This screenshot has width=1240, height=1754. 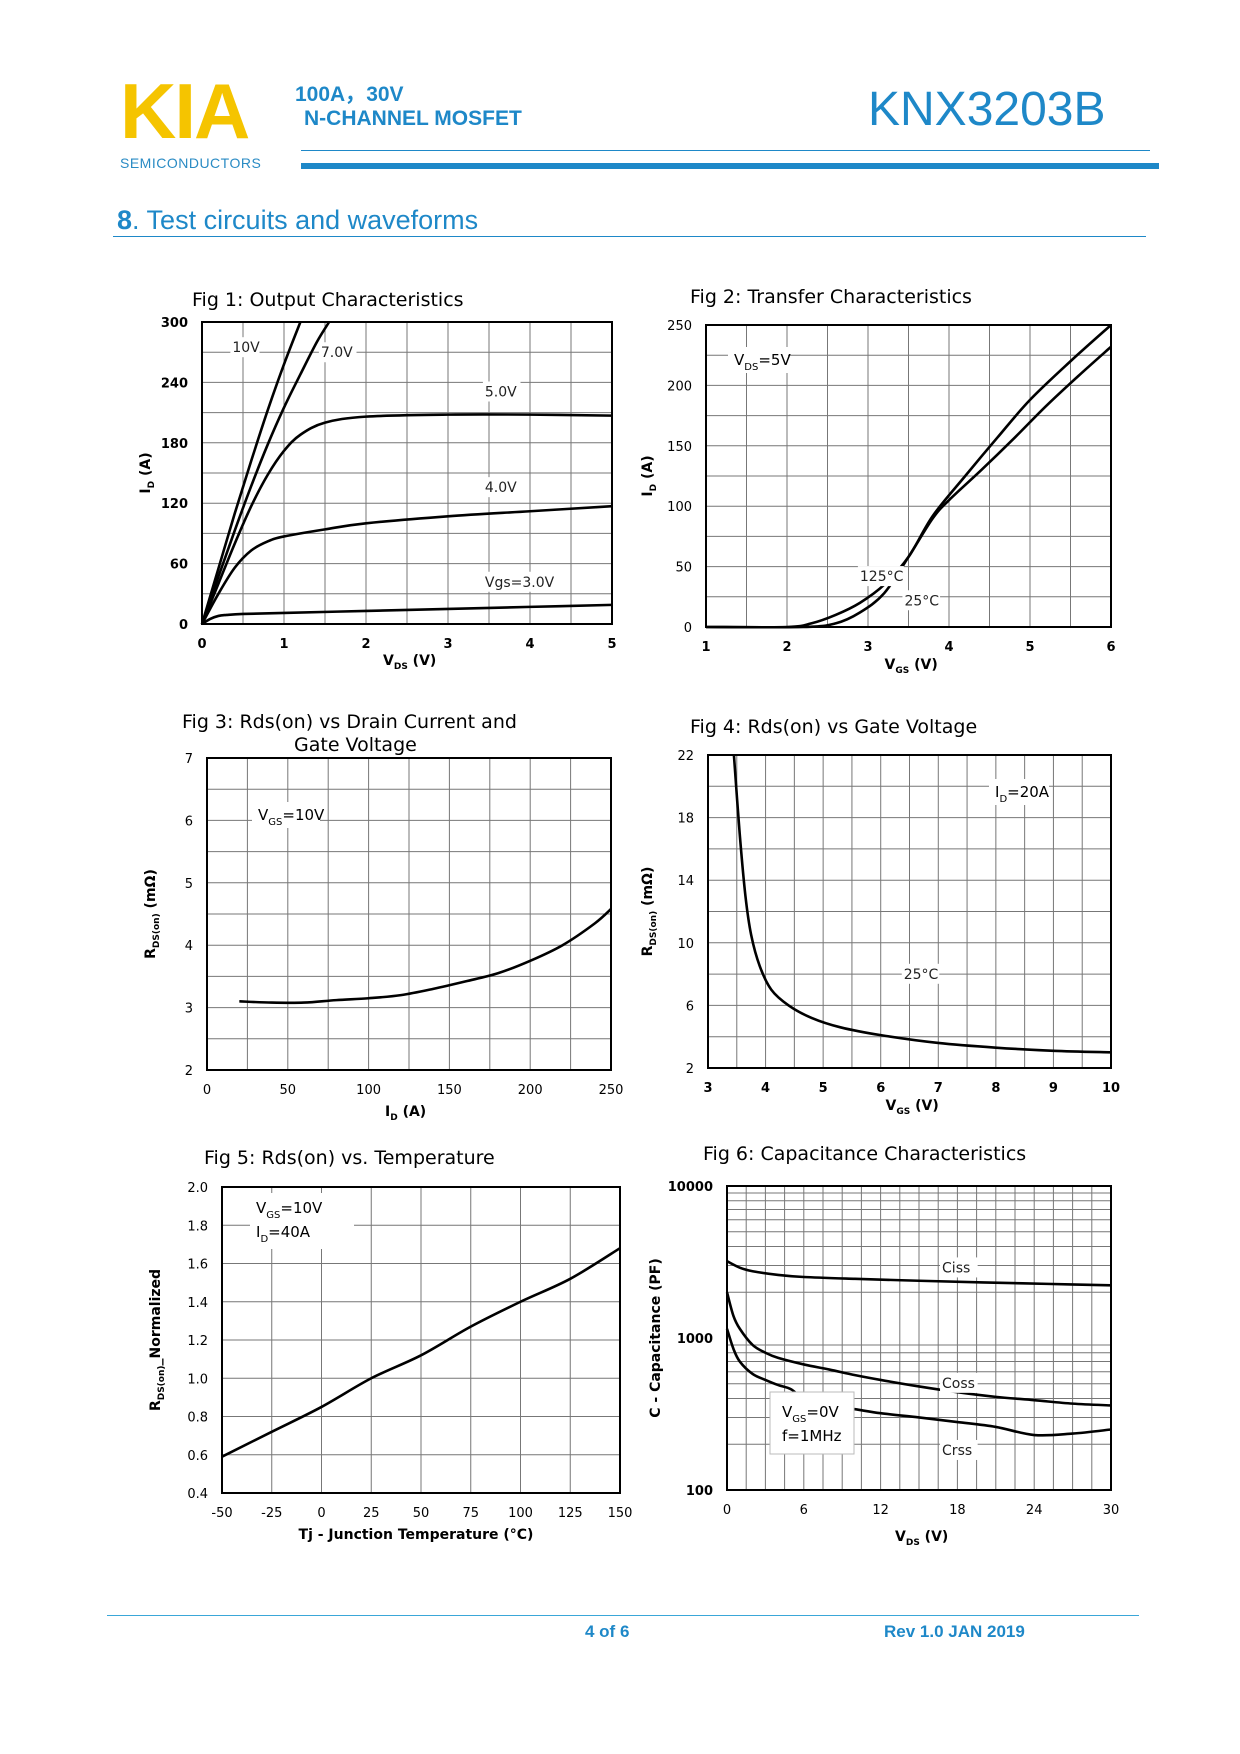 What do you see at coordinates (271, 1513) in the screenshot?
I see `fig5-x-tick-label: -25` at bounding box center [271, 1513].